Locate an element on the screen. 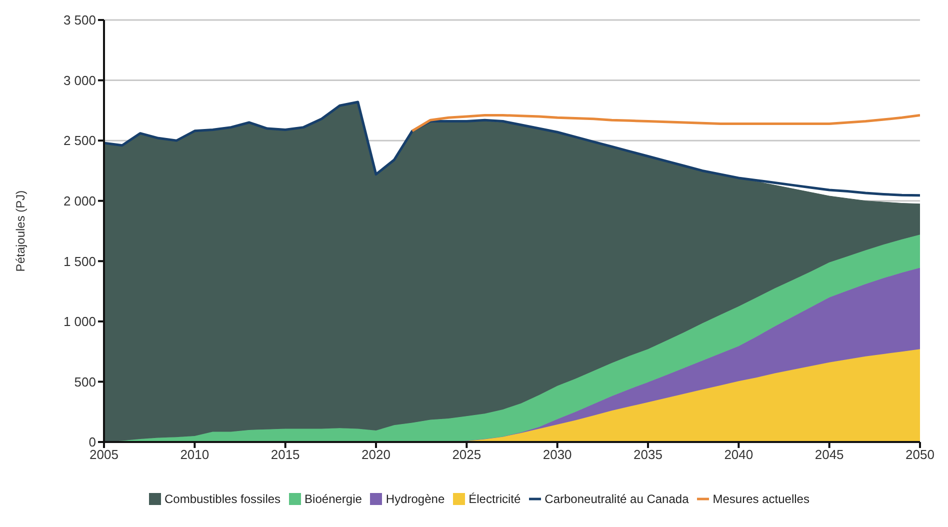  y-tick-label: 3 000 is located at coordinates (79, 80).